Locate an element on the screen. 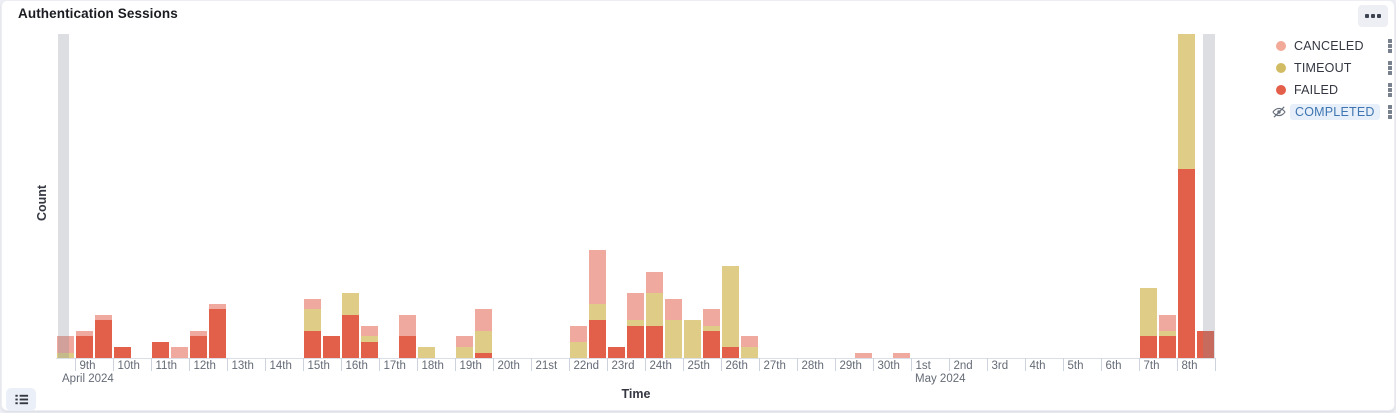 The image size is (1396, 413). legend-item-timeout: TIMEOUT is located at coordinates (1333, 68).